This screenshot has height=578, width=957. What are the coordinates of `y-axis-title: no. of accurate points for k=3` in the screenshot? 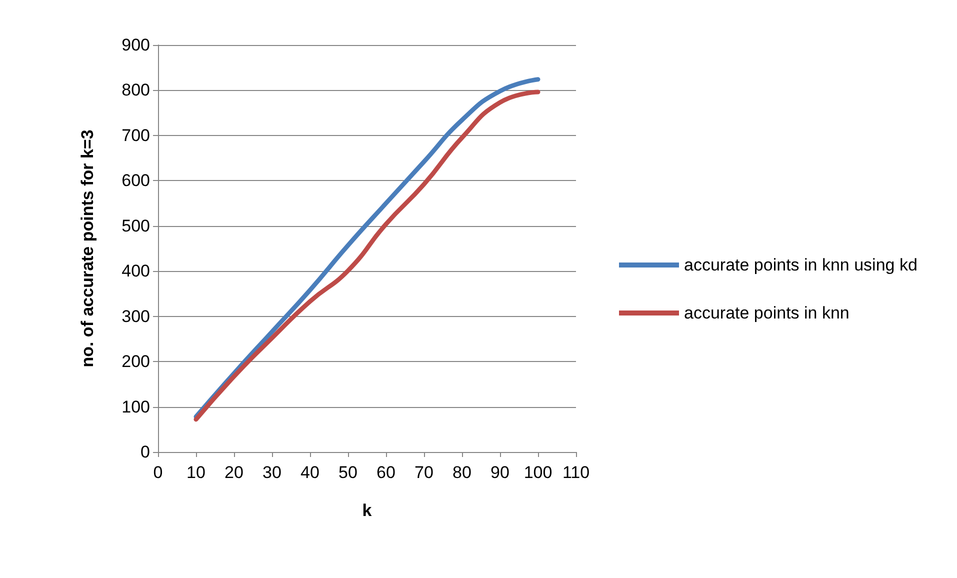 It's located at (87, 249).